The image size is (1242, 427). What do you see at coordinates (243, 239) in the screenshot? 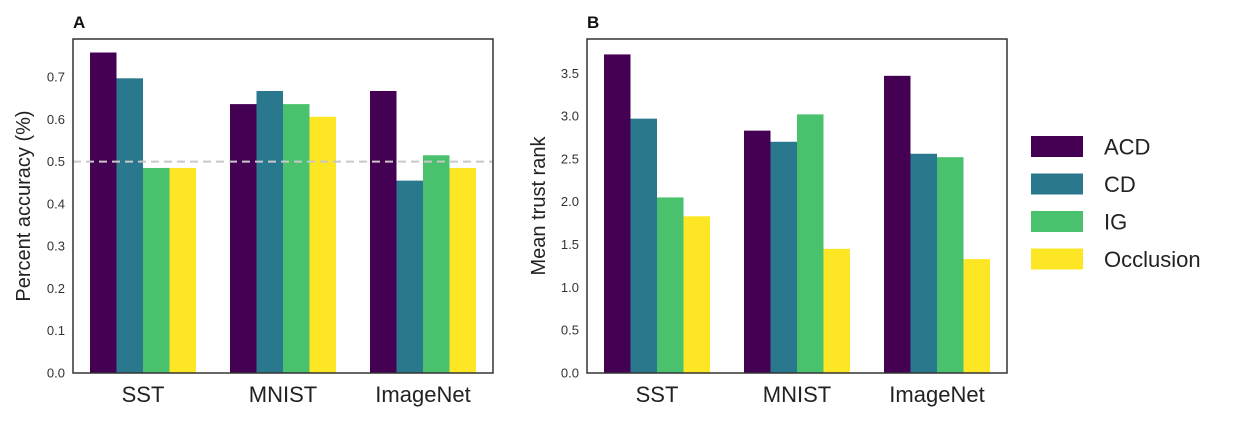
I see `panel-a-bar-mnist-acd` at bounding box center [243, 239].